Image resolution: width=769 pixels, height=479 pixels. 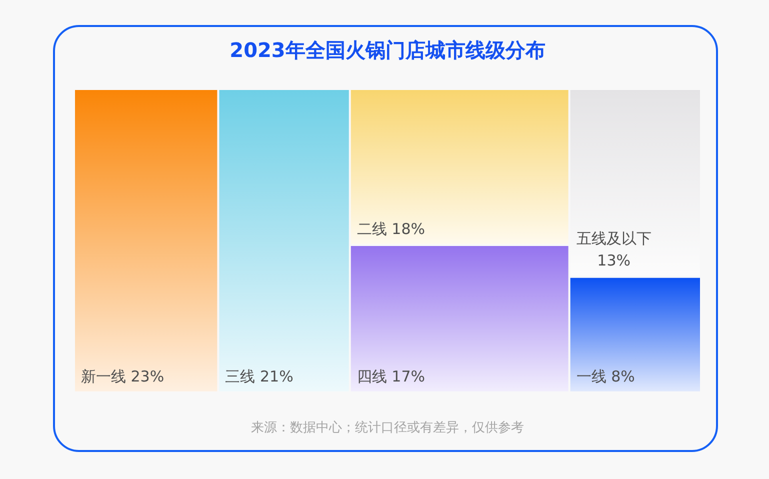 I want to click on data-label: 13%, so click(x=614, y=261).